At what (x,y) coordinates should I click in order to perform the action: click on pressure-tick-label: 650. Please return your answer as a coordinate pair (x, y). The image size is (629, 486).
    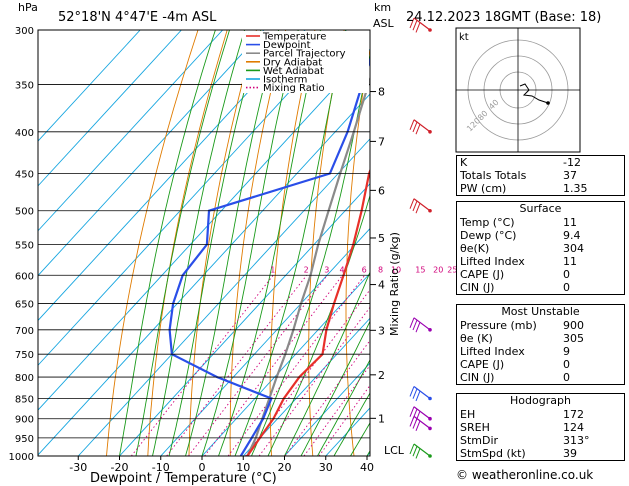
    Looking at the image, I should click on (24, 305).